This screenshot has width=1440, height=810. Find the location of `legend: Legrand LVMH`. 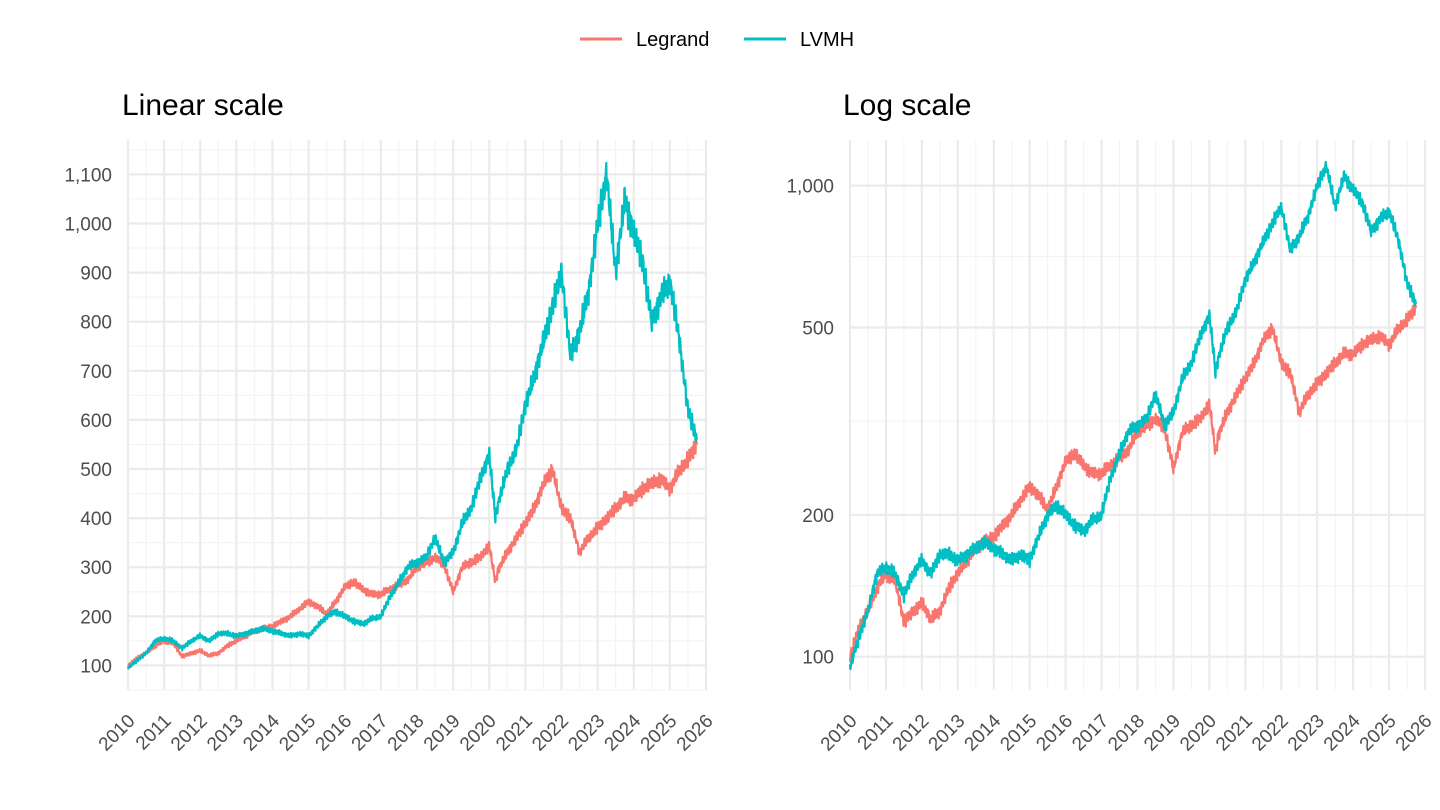

legend: Legrand LVMH is located at coordinates (717, 40).